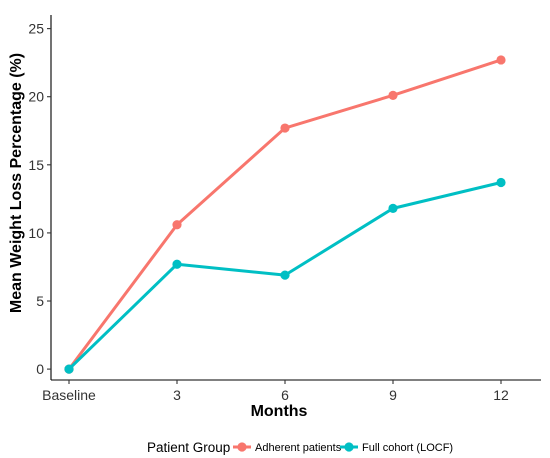  I want to click on legend-label: Adherent patients, so click(298, 448).